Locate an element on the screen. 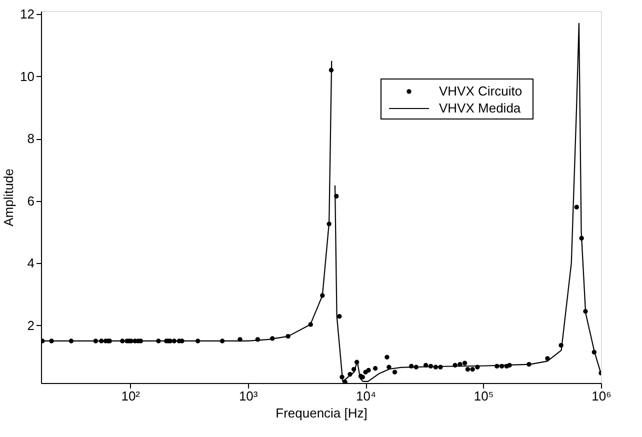 The image size is (642, 437). y-tick-label: 6 is located at coordinates (30, 200).